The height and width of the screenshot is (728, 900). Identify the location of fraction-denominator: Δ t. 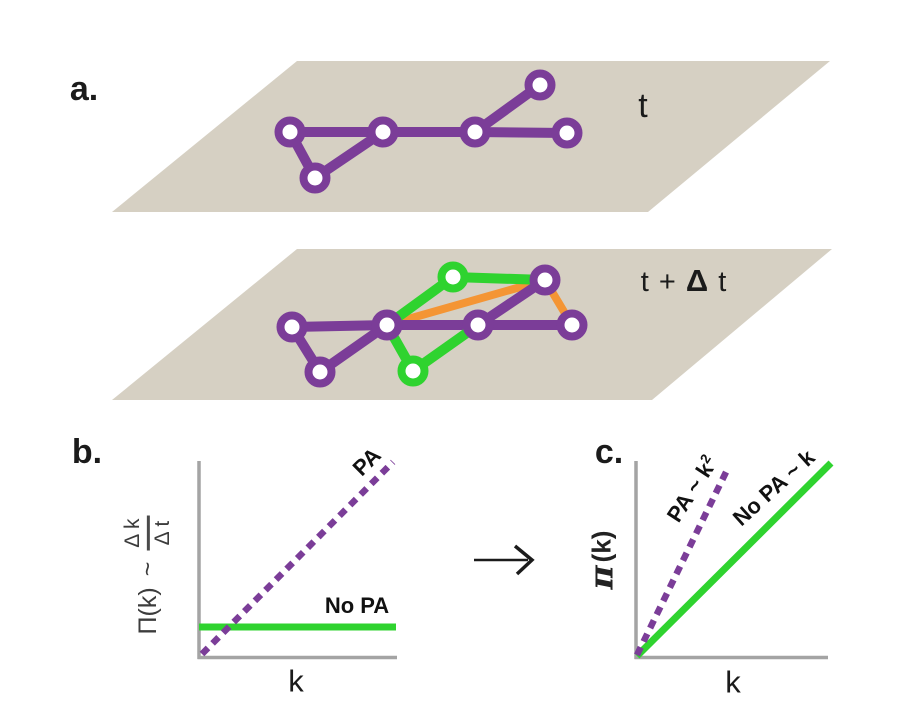
(162, 533).